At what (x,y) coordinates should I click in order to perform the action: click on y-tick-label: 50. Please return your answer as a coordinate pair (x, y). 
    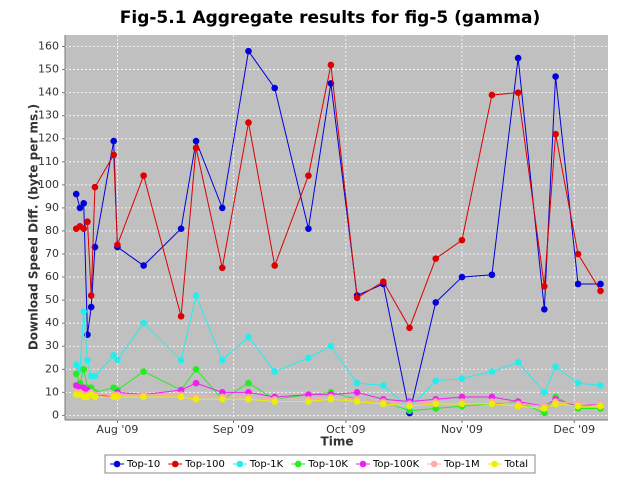
    Looking at the image, I should click on (52, 299).